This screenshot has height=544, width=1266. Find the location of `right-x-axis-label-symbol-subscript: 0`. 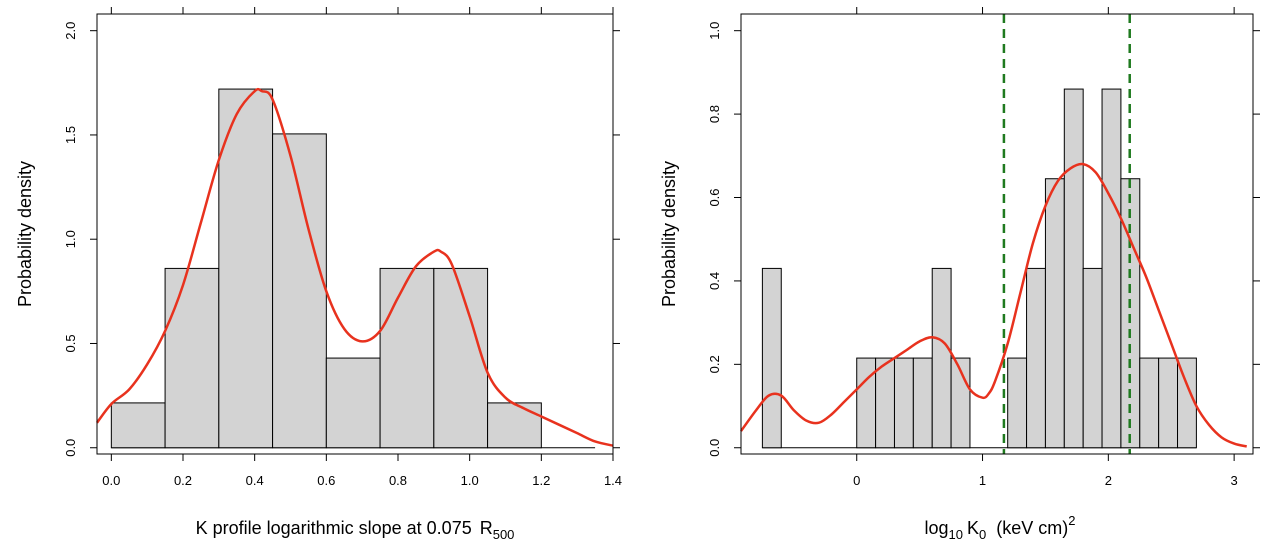

right-x-axis-label-symbol-subscript: 0 is located at coordinates (982, 534).